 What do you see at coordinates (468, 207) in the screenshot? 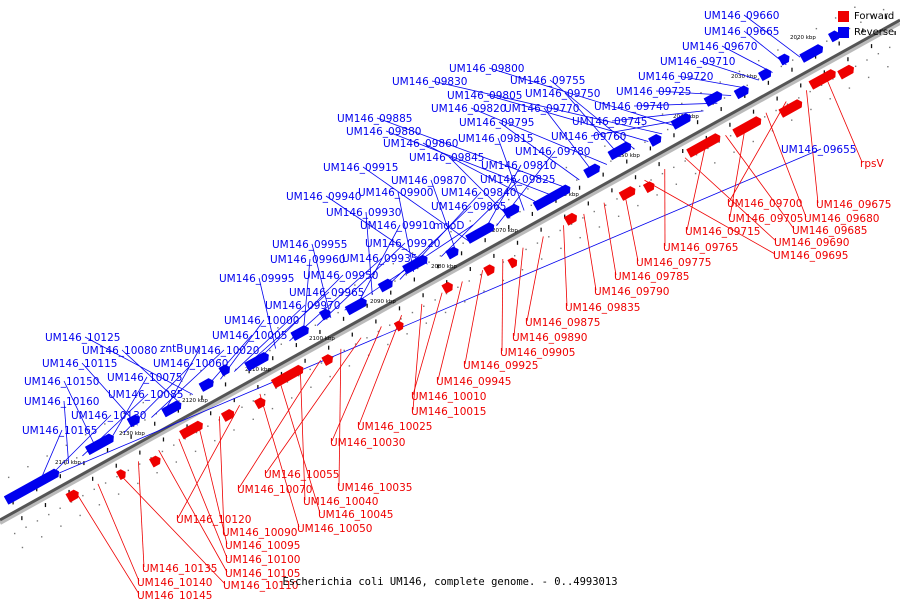
I see `reverse-gene-label: UM146_09865` at bounding box center [468, 207].